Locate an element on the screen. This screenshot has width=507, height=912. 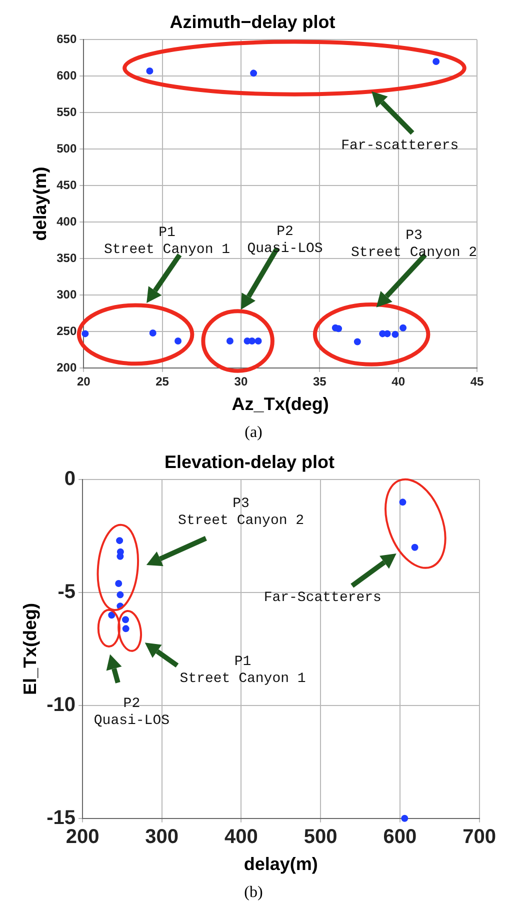
x-tick-label: 20 is located at coordinates (83, 381).